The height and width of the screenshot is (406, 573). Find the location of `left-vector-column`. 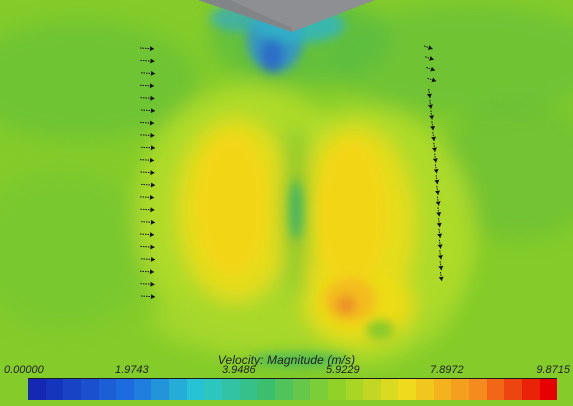

left-vector-column is located at coordinates (147, 173).